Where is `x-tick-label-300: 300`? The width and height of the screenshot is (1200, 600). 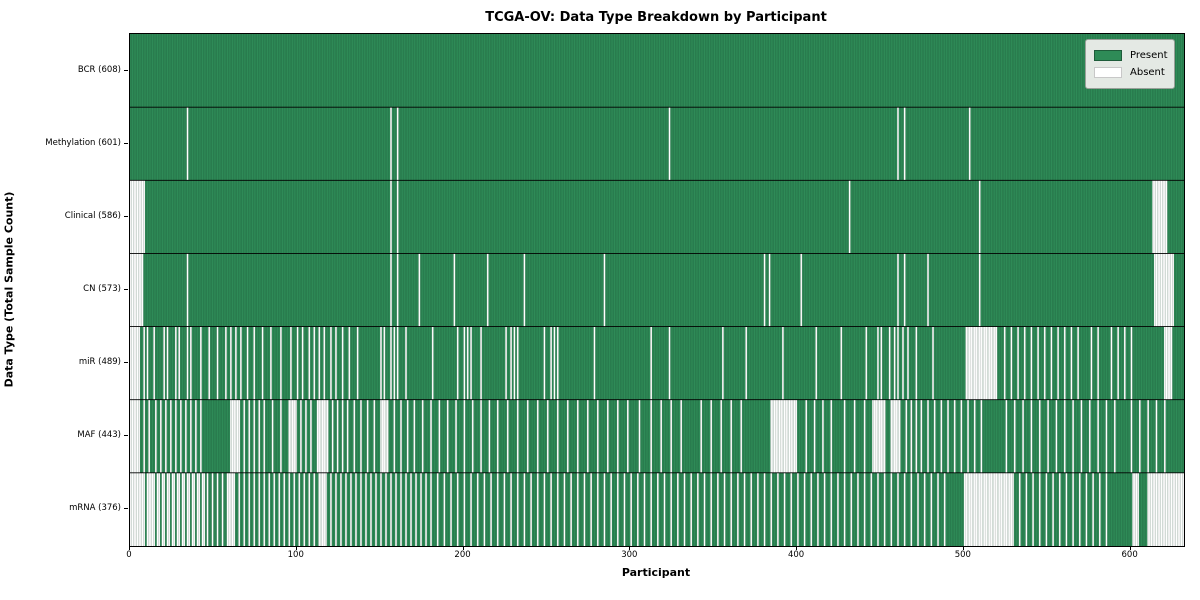
x-tick-label-300: 300 is located at coordinates (629, 555).